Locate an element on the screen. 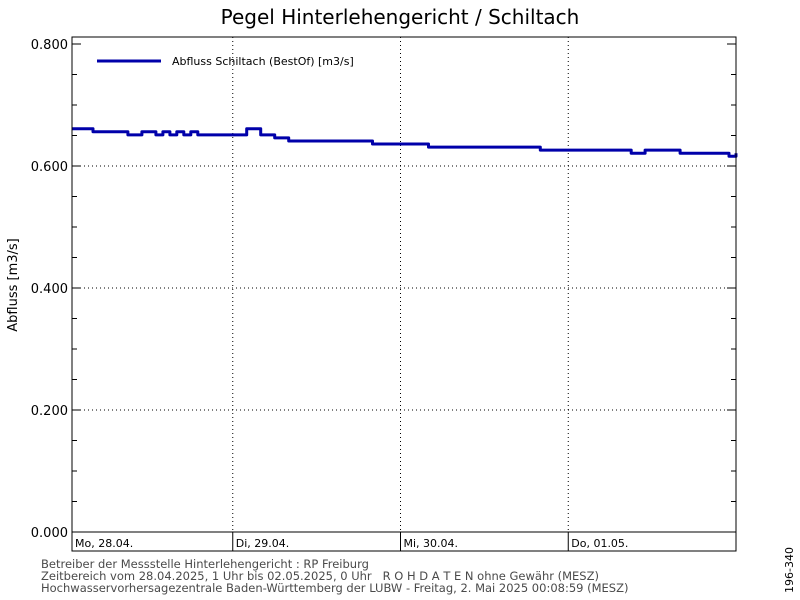 Image resolution: width=800 pixels, height=600 pixels. y-tick-label: 0.800 is located at coordinates (49, 45).